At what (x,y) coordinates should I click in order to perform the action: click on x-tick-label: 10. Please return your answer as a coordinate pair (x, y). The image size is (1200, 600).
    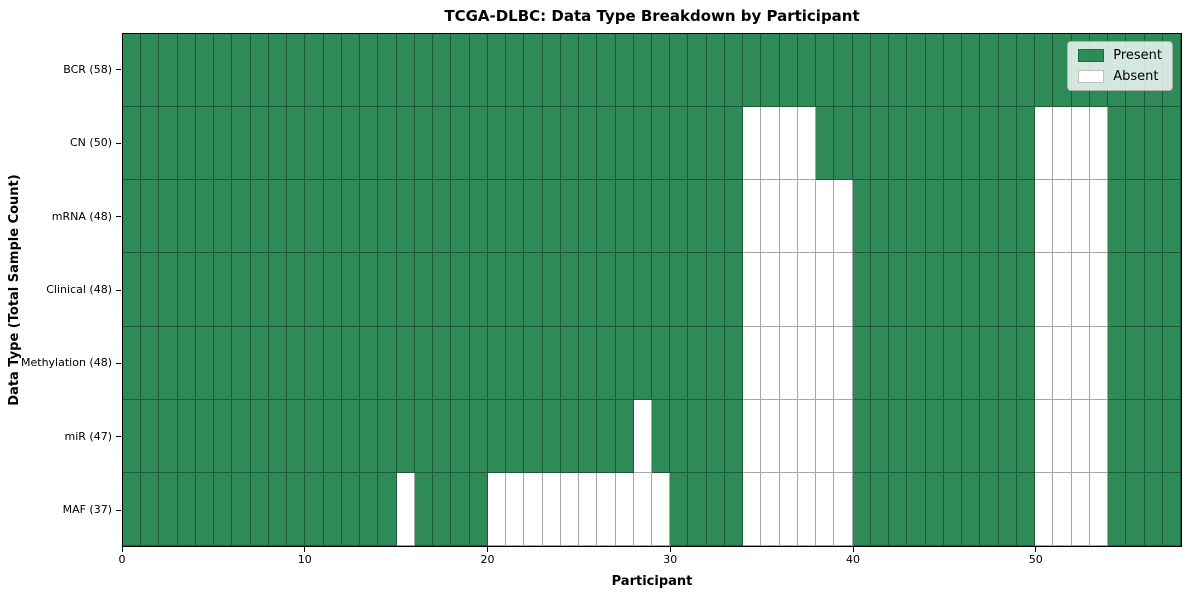
    Looking at the image, I should click on (304, 559).